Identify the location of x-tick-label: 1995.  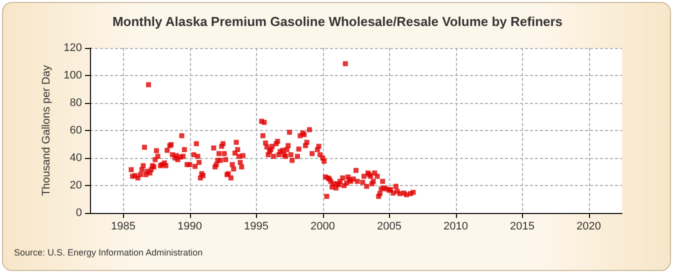
(256, 226).